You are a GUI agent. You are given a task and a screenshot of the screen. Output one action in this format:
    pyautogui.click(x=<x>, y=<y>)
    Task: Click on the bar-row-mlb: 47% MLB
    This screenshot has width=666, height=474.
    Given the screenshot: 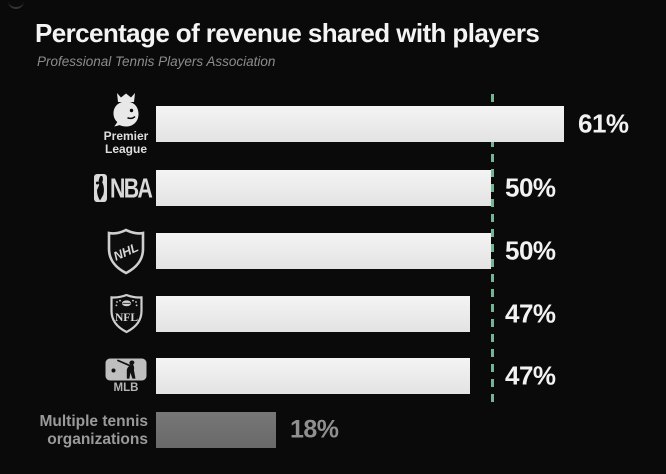 What is the action you would take?
    pyautogui.click(x=333, y=376)
    